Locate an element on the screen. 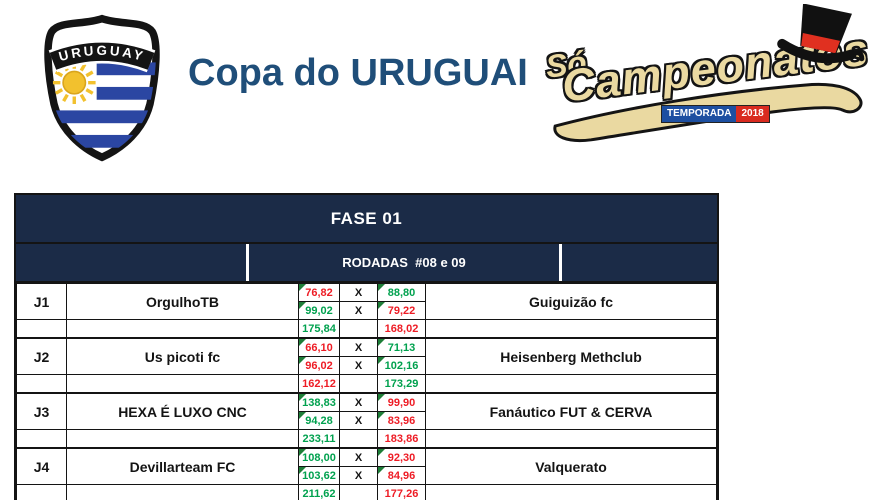 Image resolution: width=869 pixels, height=500 pixels. total-cell: 168,02 is located at coordinates (401, 329).